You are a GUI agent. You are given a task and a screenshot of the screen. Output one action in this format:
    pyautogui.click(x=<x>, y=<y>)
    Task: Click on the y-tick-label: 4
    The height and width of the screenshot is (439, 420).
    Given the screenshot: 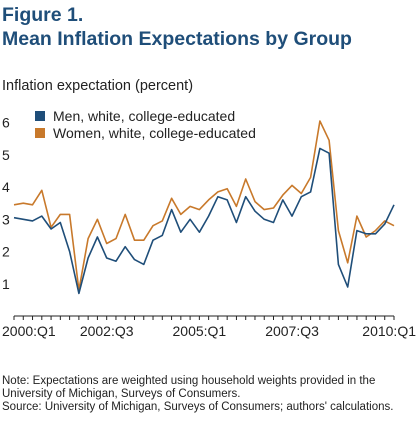 What is the action you would take?
    pyautogui.click(x=6, y=187)
    